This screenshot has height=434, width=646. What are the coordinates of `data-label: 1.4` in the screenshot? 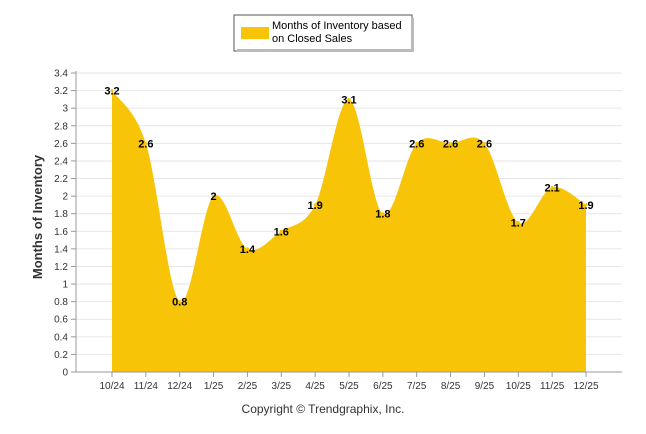 It's located at (248, 250).